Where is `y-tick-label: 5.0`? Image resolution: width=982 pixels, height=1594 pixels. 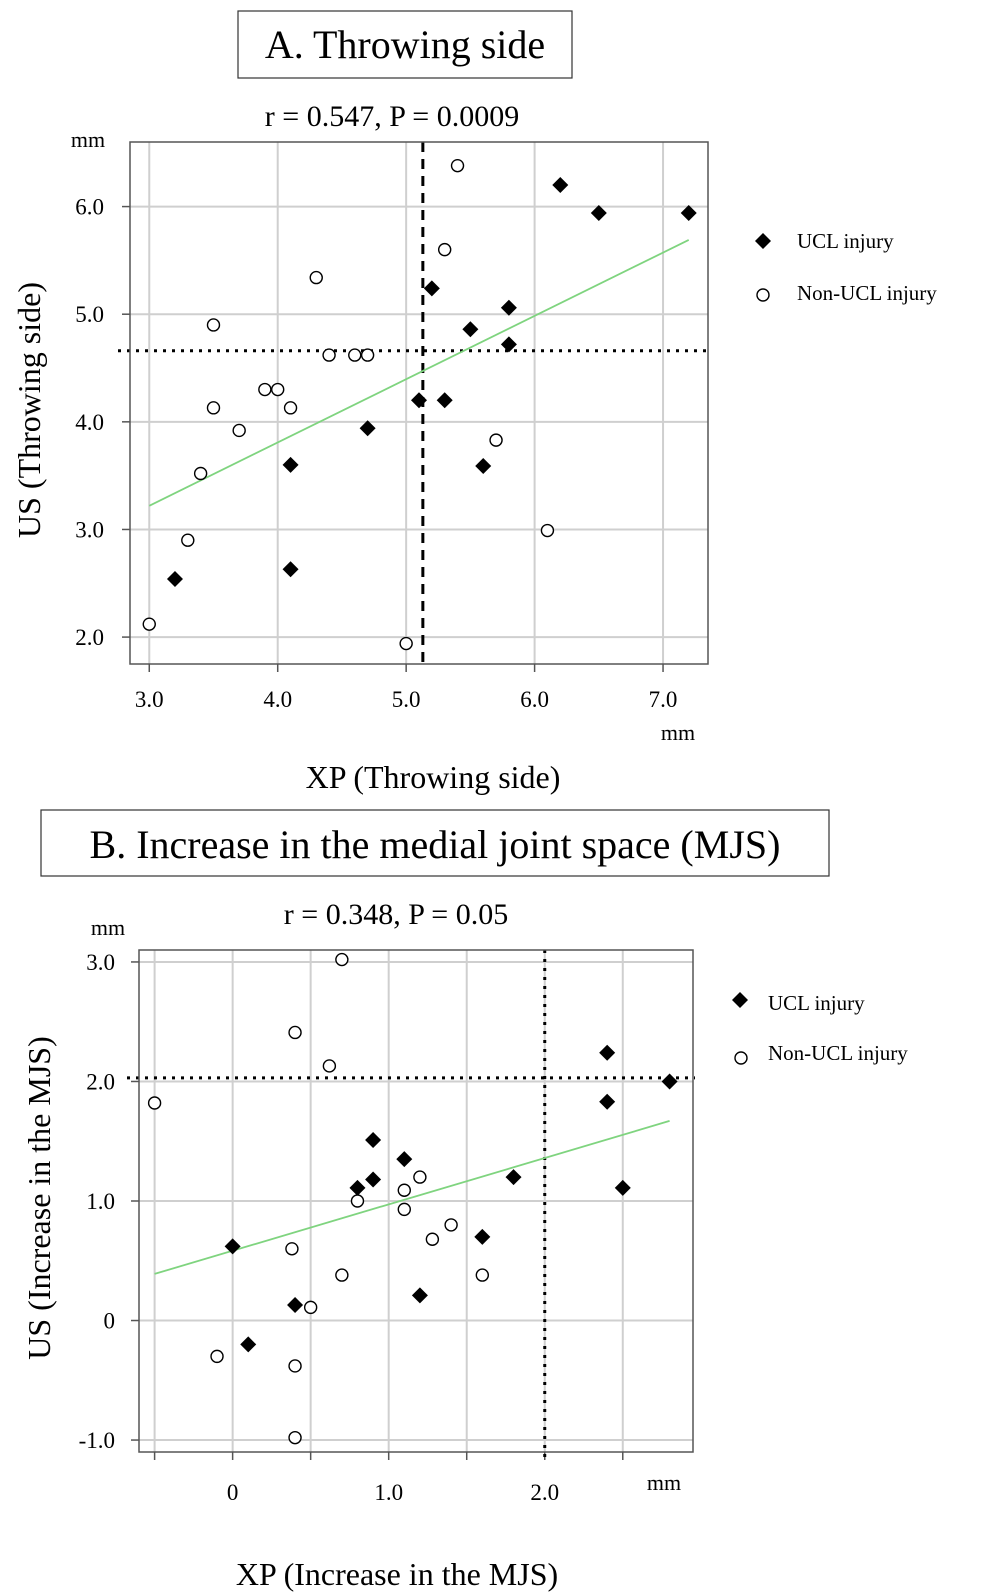
y-tick-label: 5.0 is located at coordinates (89, 314).